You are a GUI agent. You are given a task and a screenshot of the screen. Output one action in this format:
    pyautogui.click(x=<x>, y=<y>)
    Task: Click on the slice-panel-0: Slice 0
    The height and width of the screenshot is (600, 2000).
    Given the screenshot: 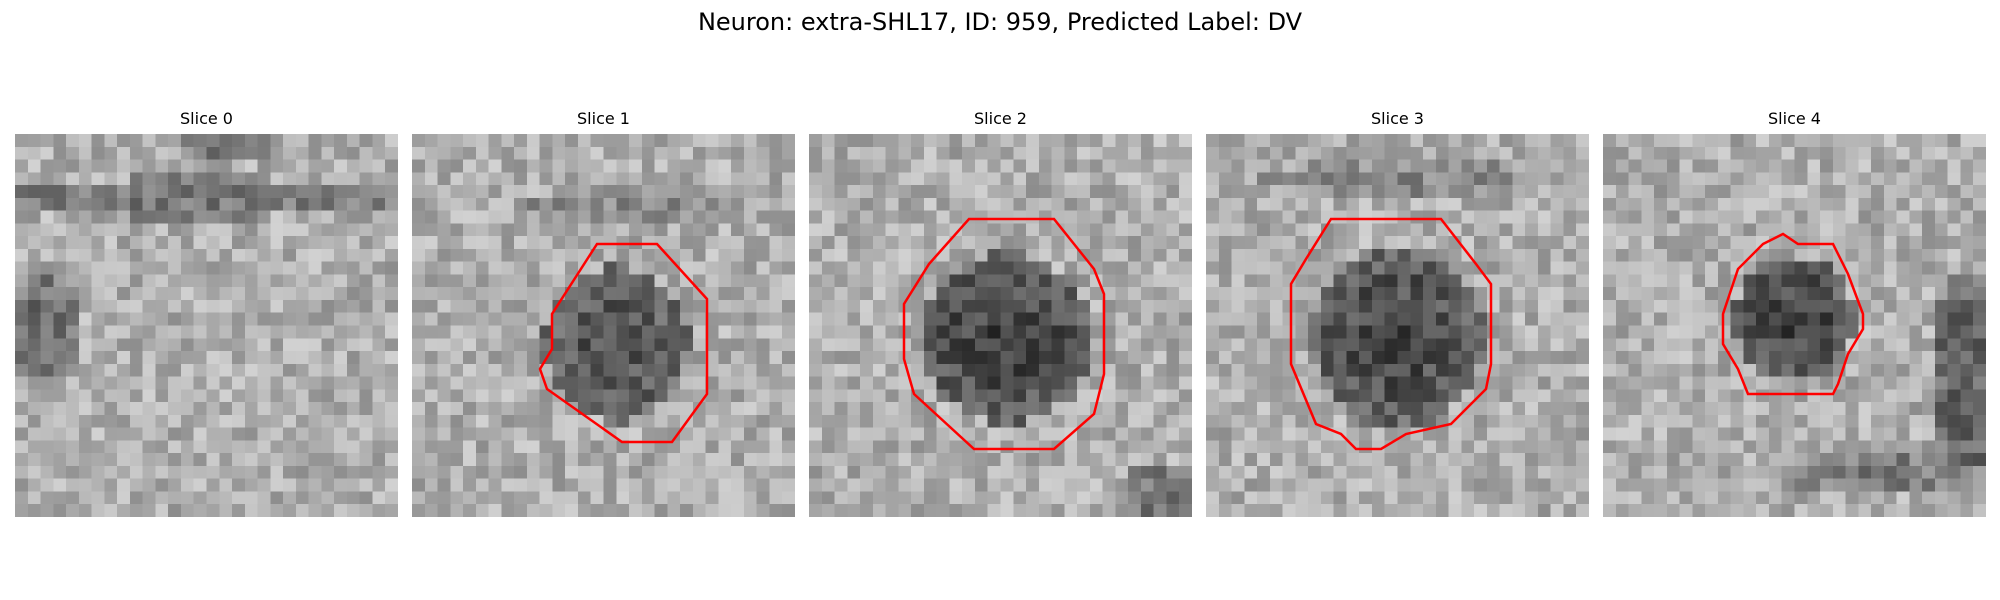 What is the action you would take?
    pyautogui.click(x=206, y=310)
    